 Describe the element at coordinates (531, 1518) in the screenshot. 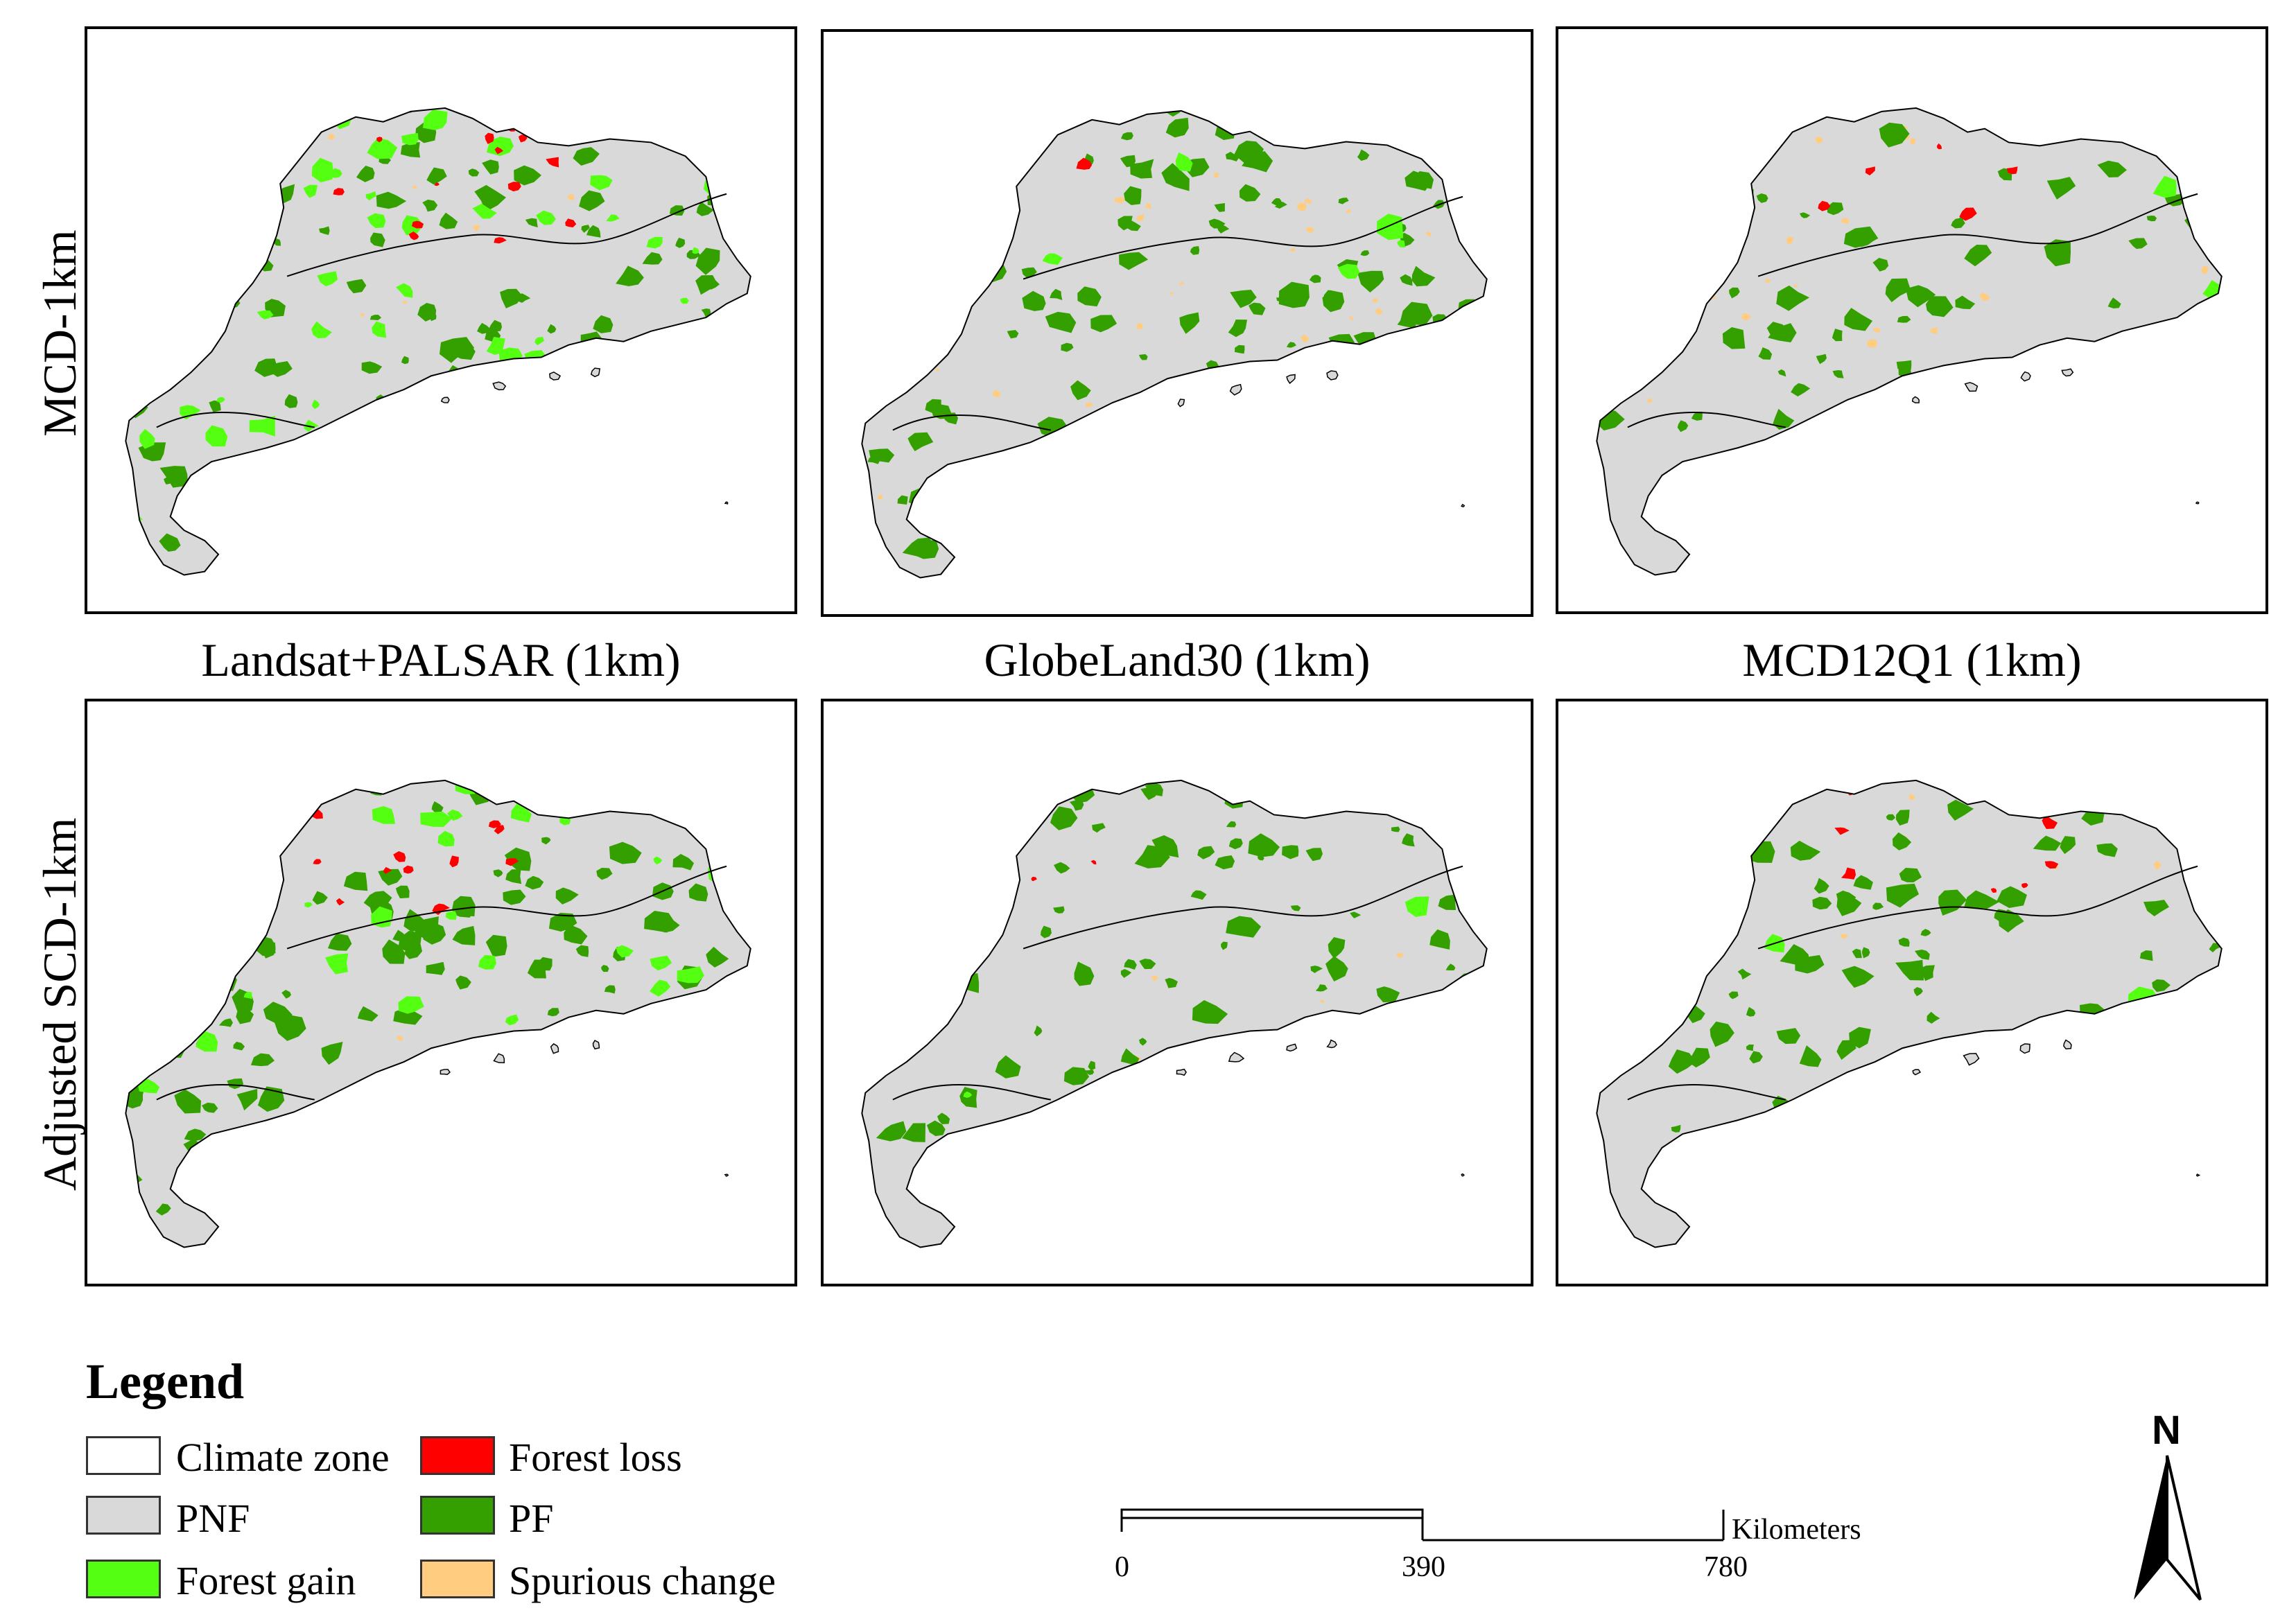

I see `legend-label-pf: PF` at that location.